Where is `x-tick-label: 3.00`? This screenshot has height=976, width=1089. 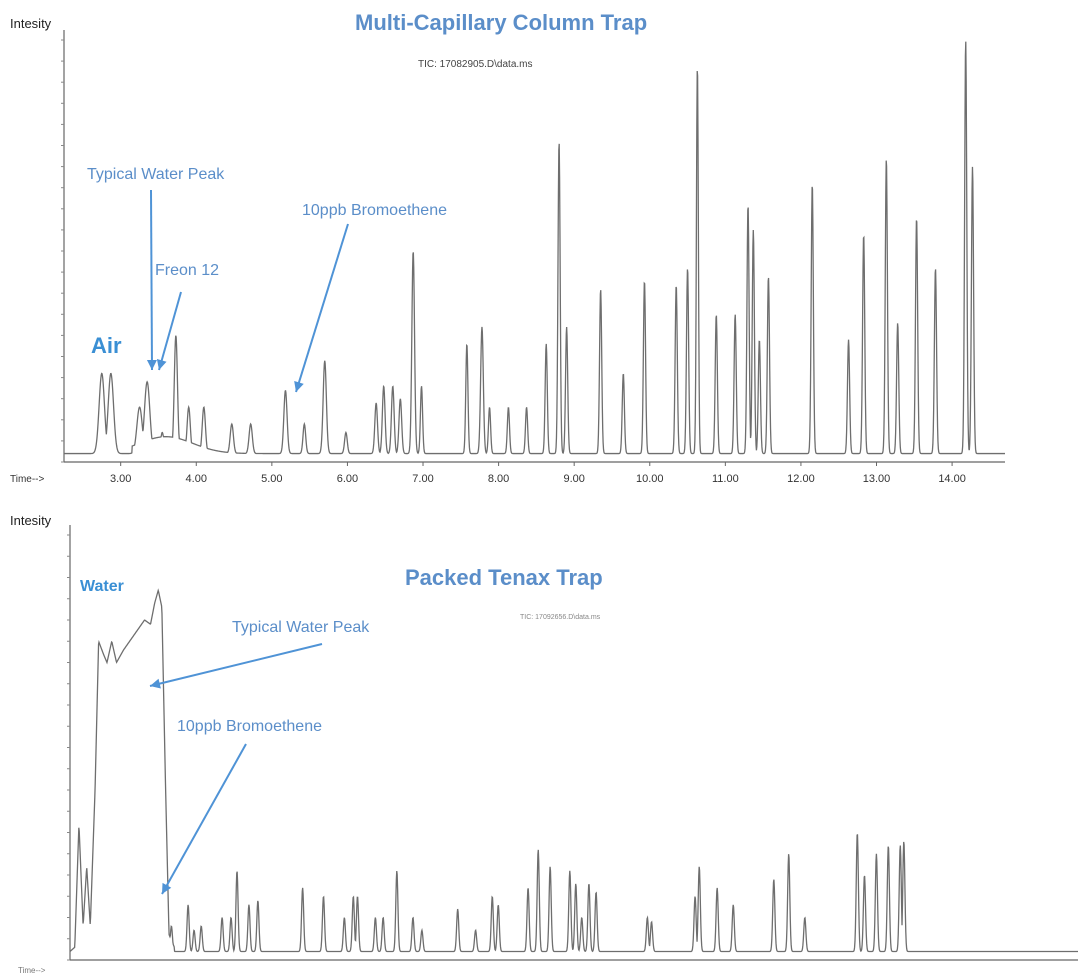 x-tick-label: 3.00 is located at coordinates (120, 479).